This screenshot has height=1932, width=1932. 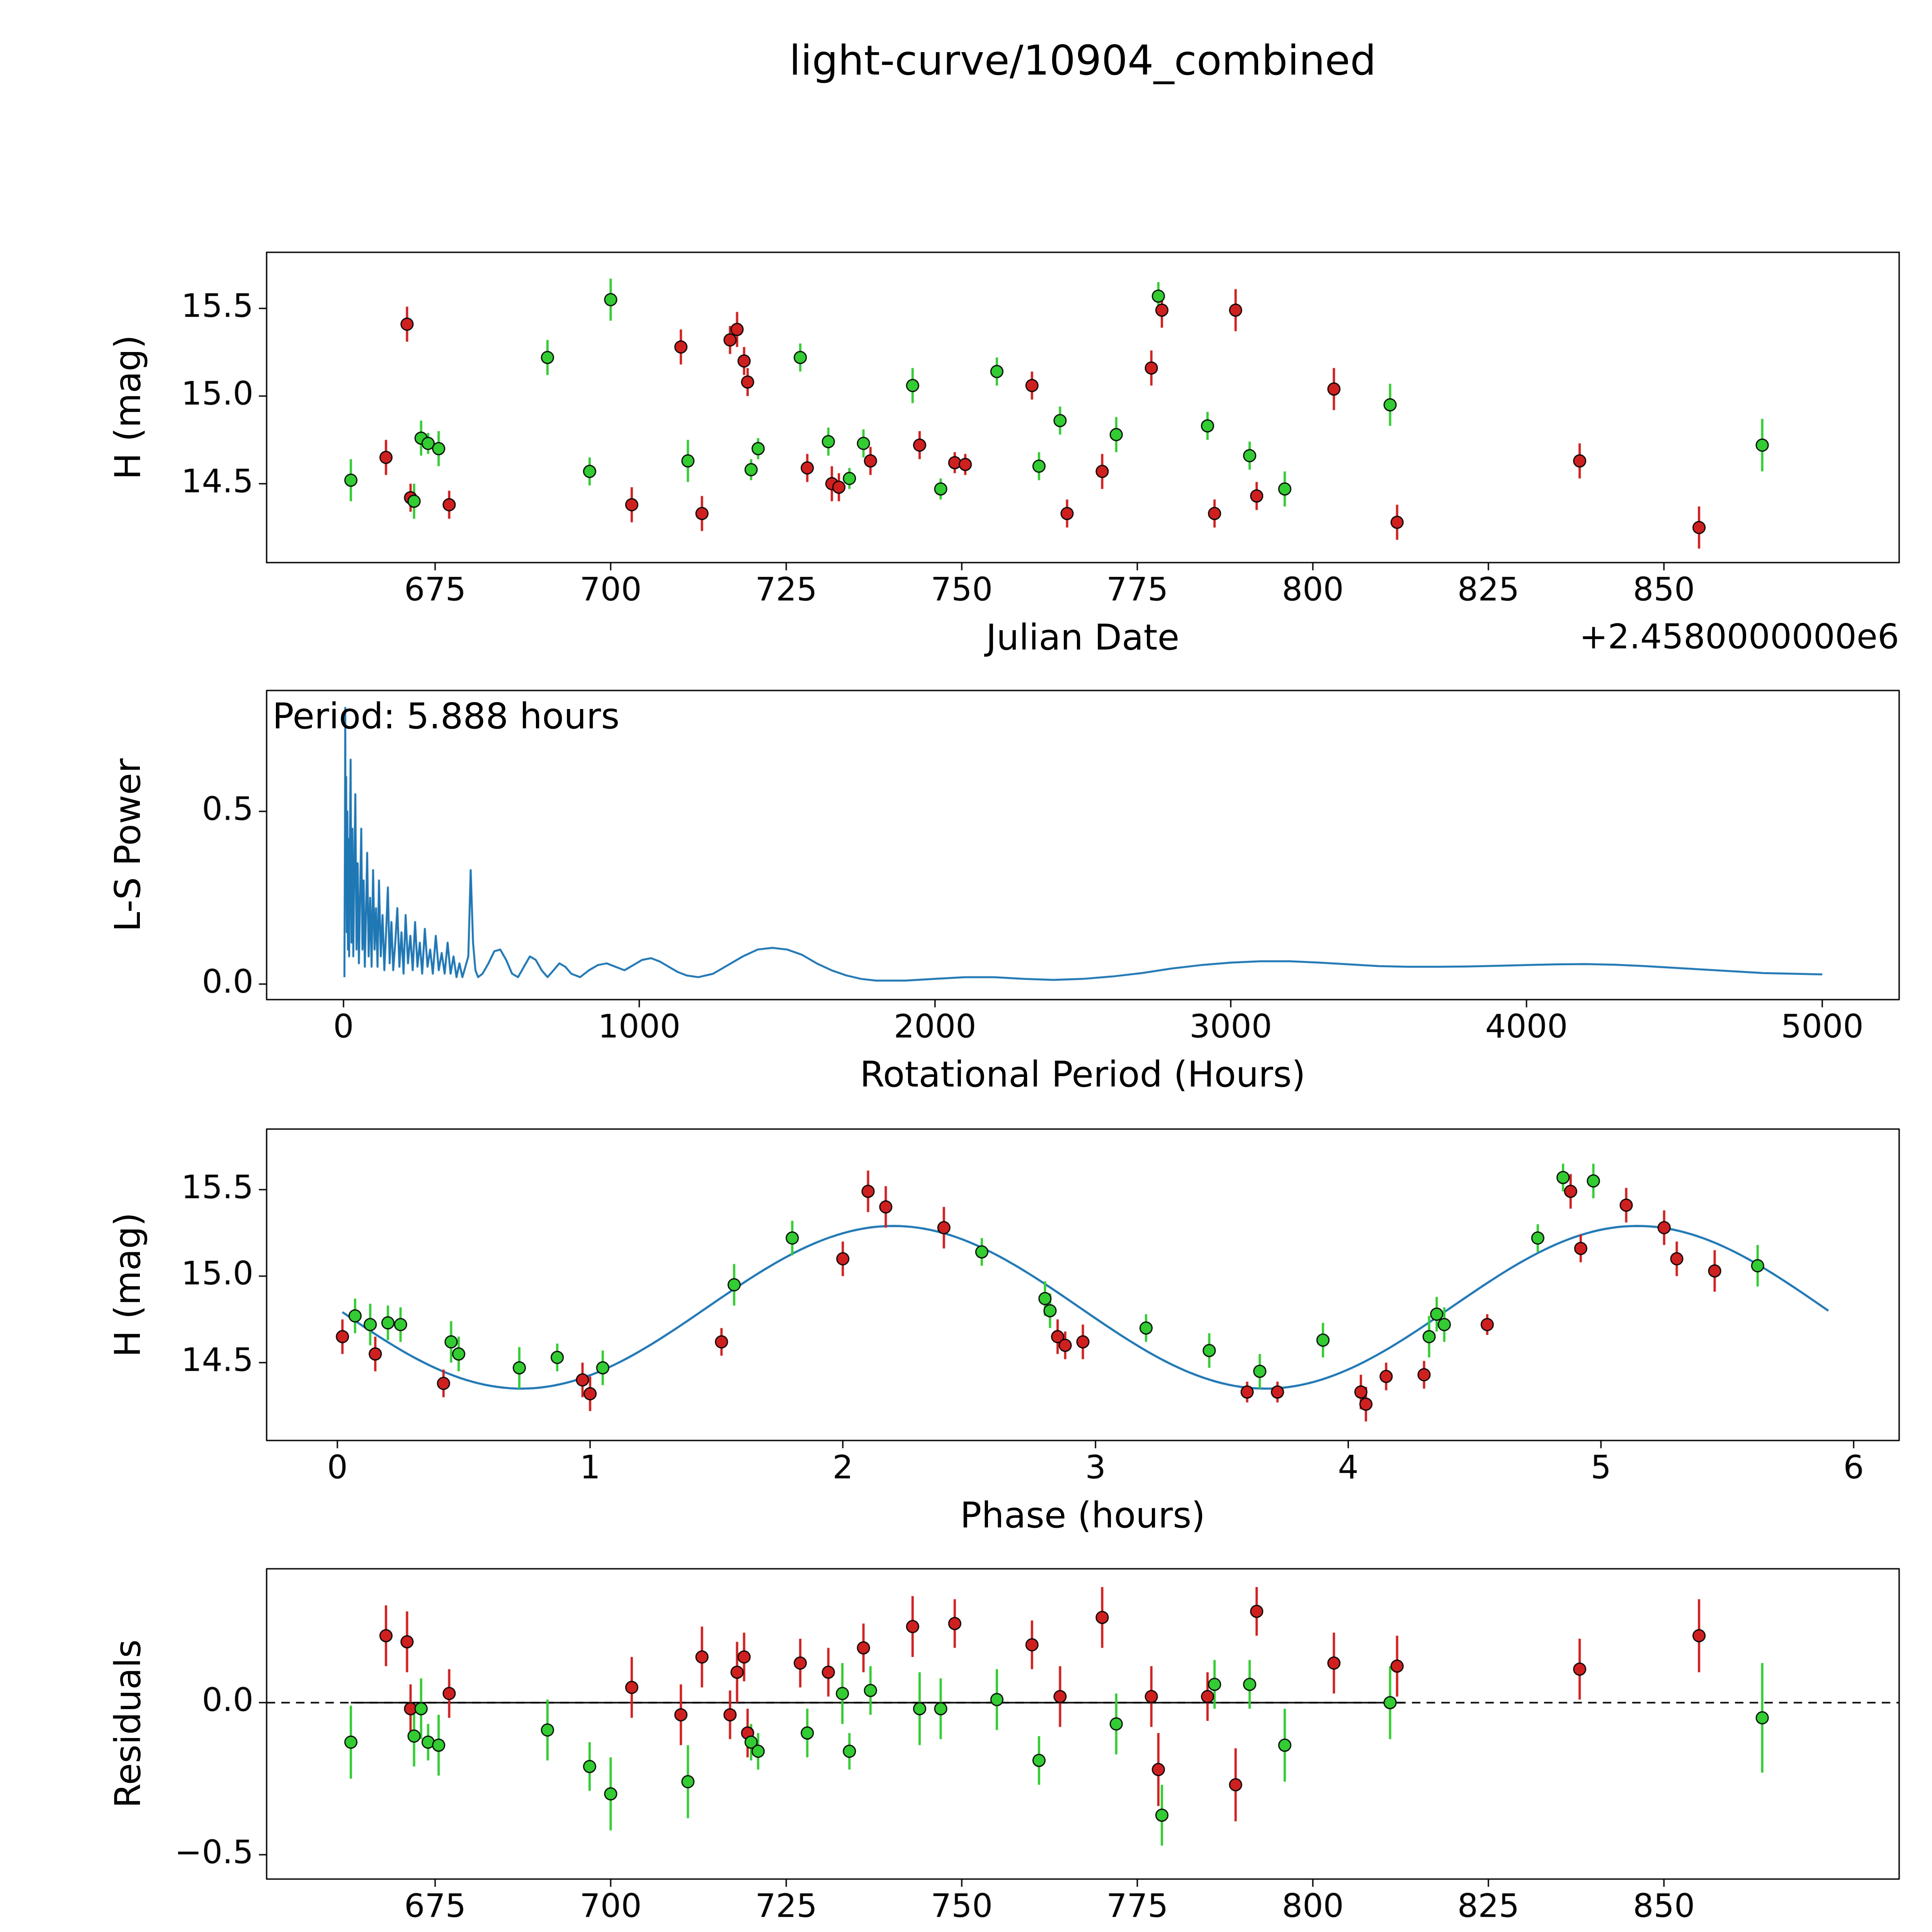 I want to click on period-annotation: Period: 5.888 hours, so click(x=446, y=716).